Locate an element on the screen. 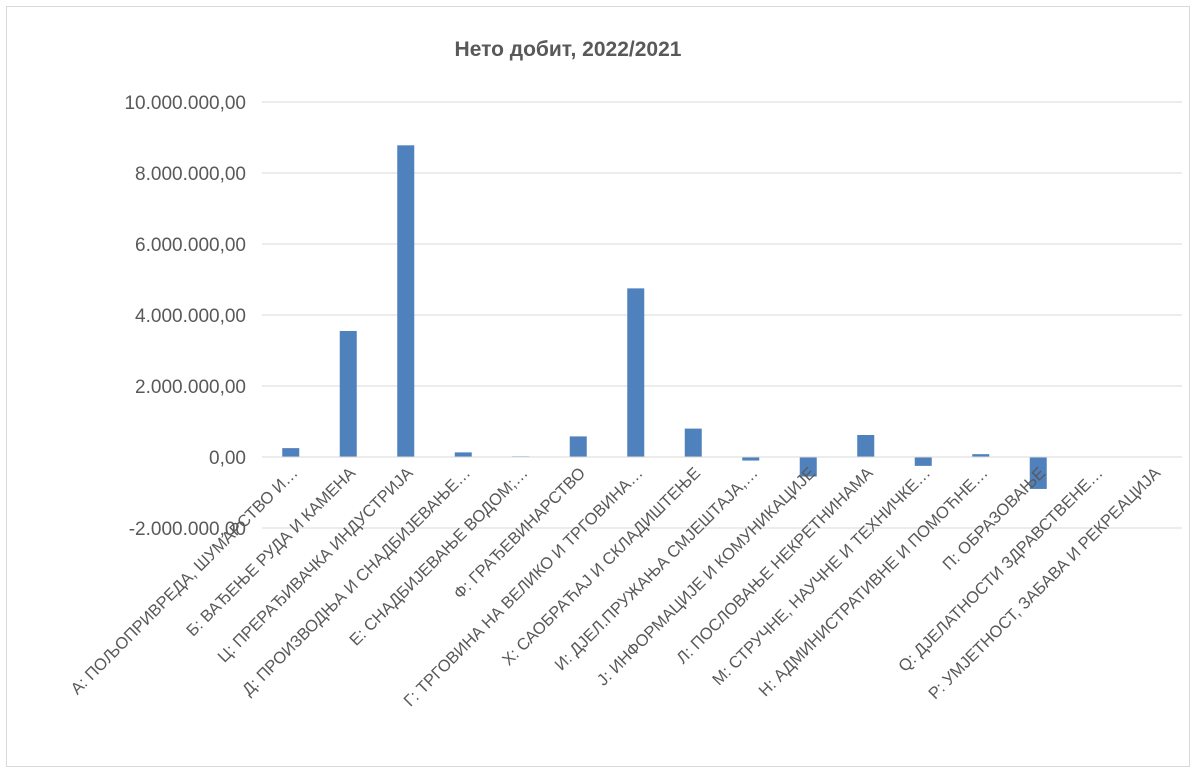 The image size is (1198, 775). x-category-label: Ј: ИНФОРМАЦИЈЕ И КОМУНИКАЦИЈЕ is located at coordinates (706, 576).